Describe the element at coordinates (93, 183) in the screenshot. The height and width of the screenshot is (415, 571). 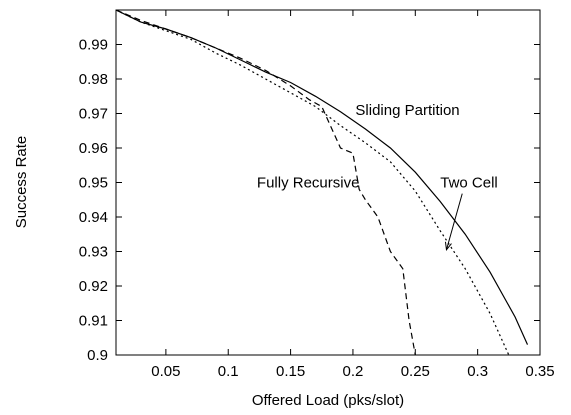
I see `y-tick-label: 0.95` at that location.